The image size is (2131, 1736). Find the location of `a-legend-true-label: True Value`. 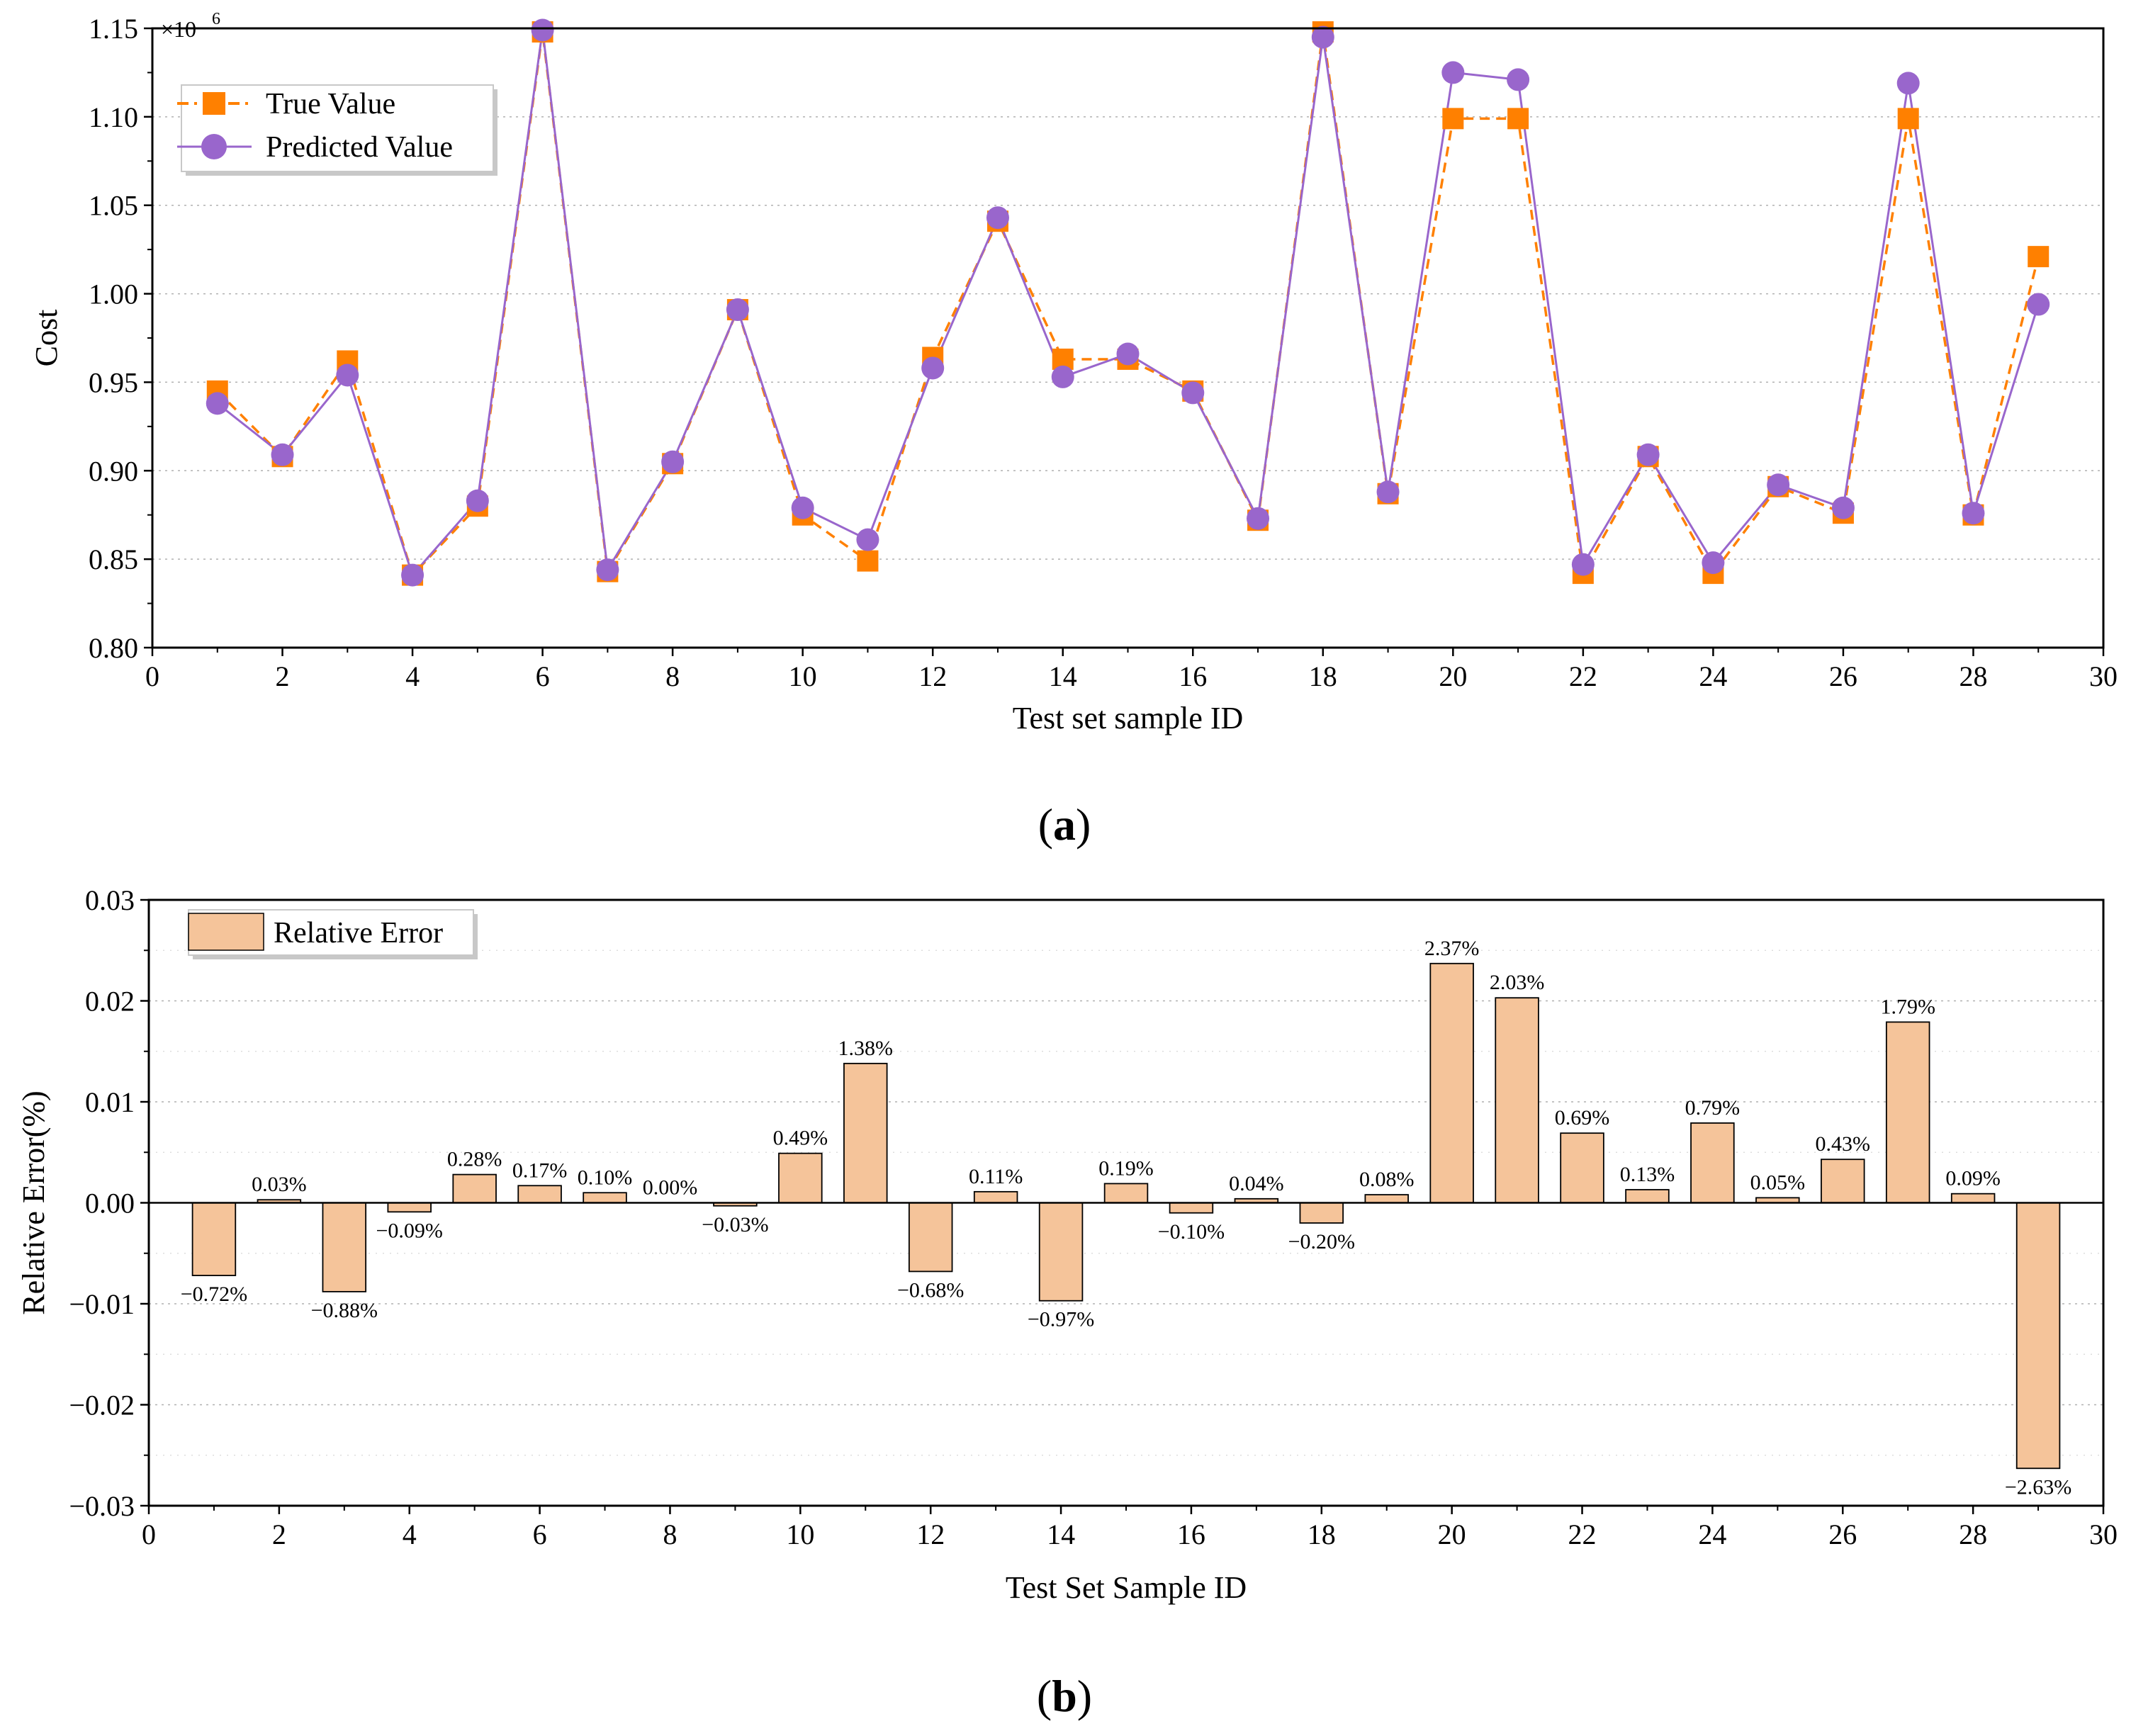

a-legend-true-label: True Value is located at coordinates (330, 104).